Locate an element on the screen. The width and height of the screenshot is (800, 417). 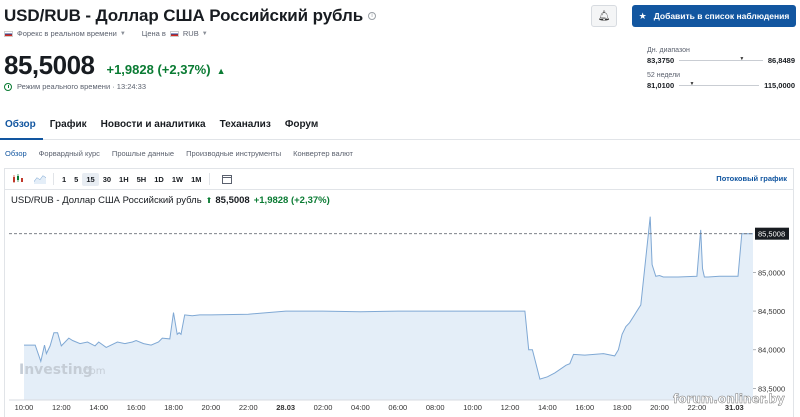
forum-watermark: forum.onliner.by is located at coordinates (729, 399).